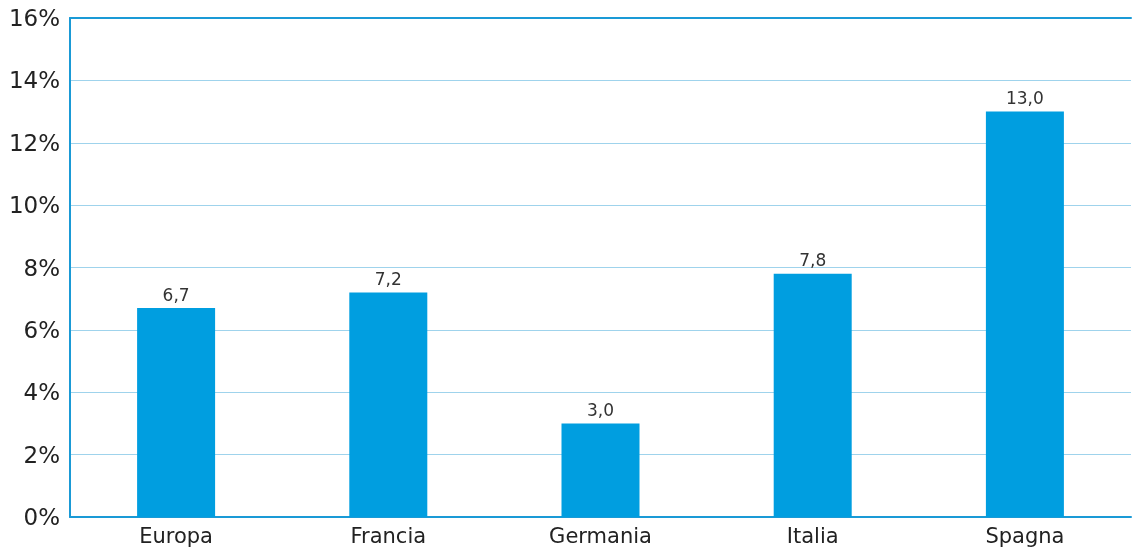 Image resolution: width=1132 pixels, height=557 pixels. Describe the element at coordinates (34, 142) in the screenshot. I see `y-tick-label: 12%` at that location.